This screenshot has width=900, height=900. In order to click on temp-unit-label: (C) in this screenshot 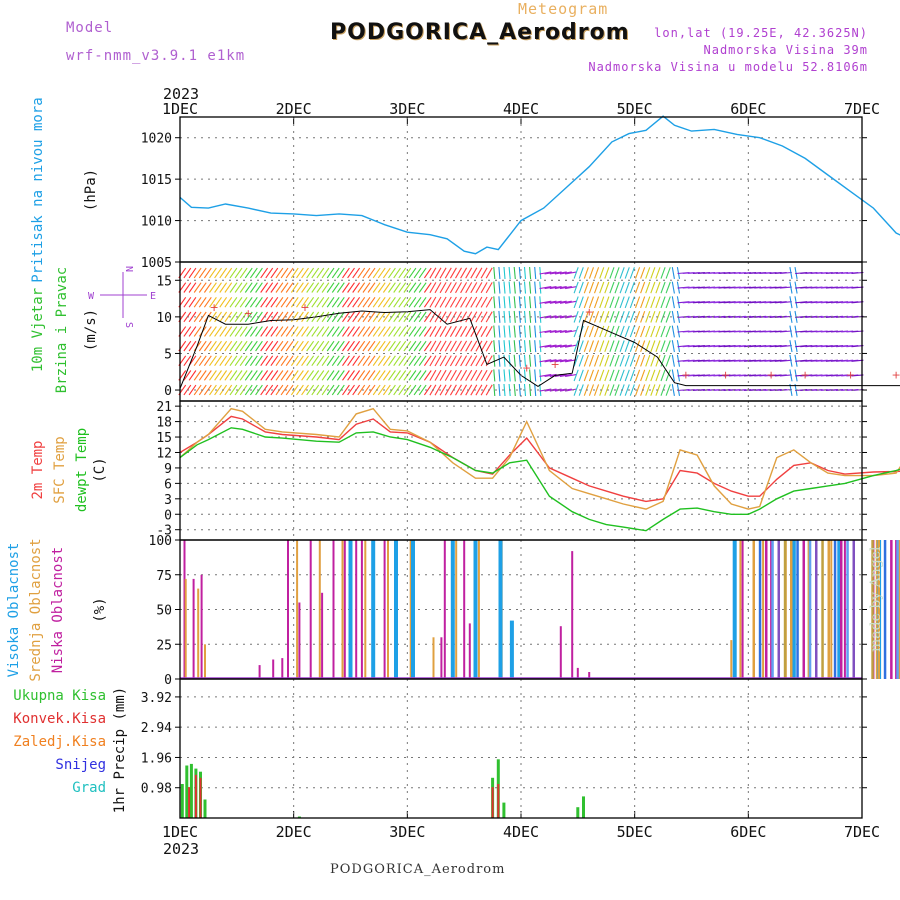, I will do `click(100, 469)`.